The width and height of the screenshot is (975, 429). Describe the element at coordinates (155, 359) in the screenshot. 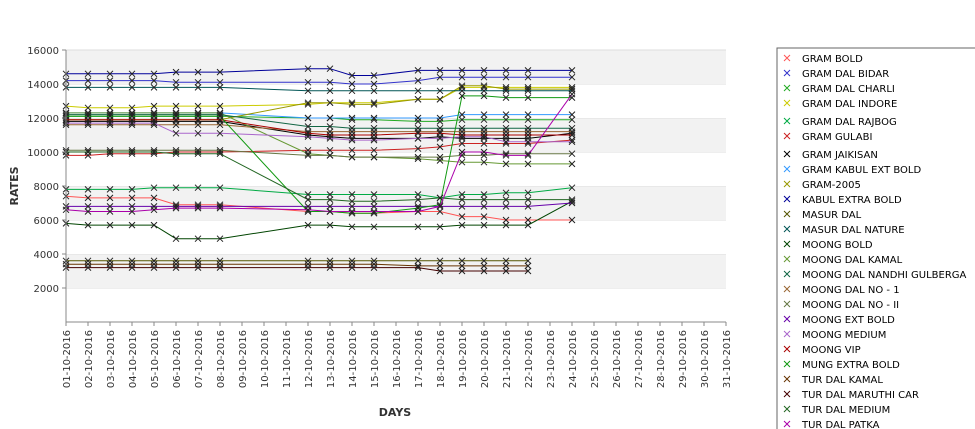

I see `x-tick-label: 05-10-2016` at that location.